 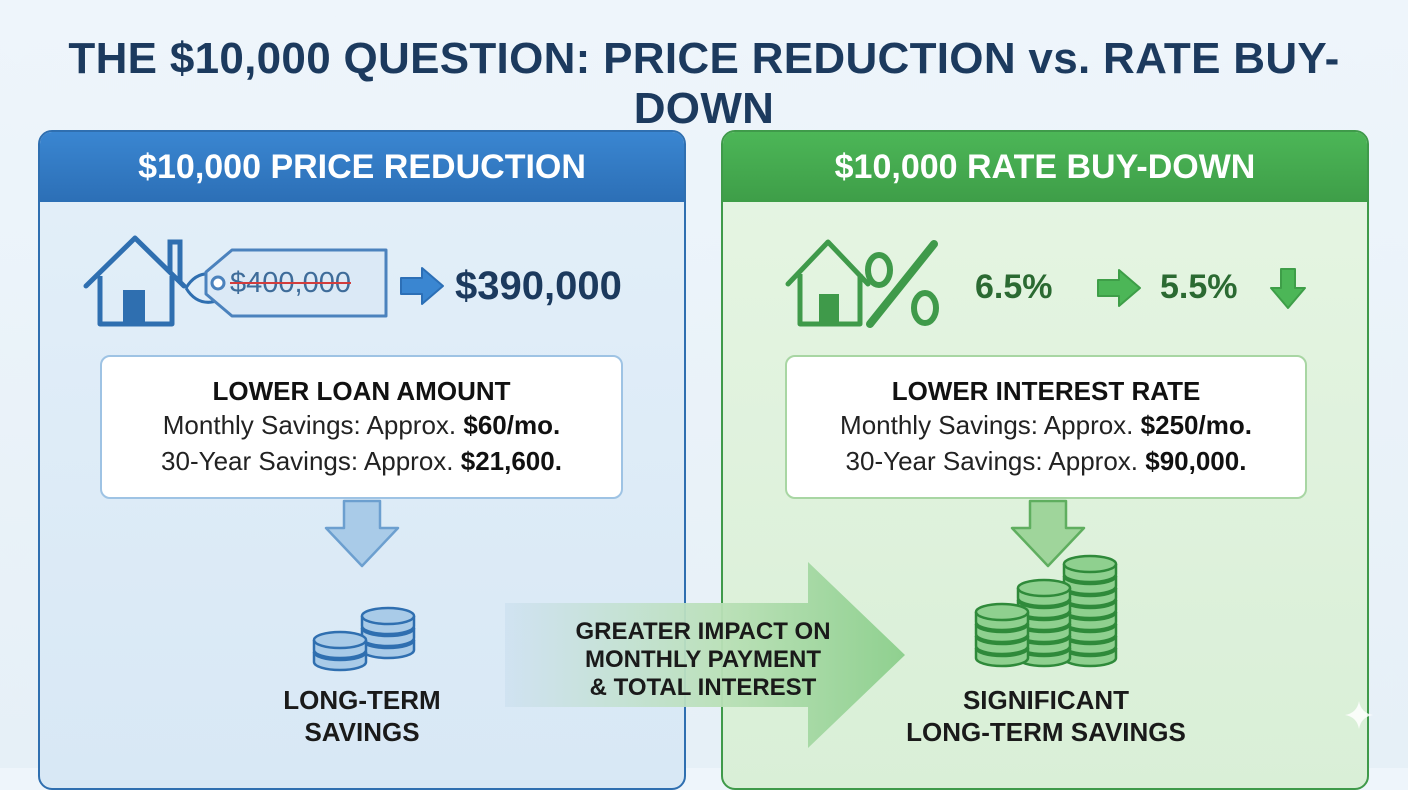 I want to click on original-price: $400,000, so click(x=290, y=283).